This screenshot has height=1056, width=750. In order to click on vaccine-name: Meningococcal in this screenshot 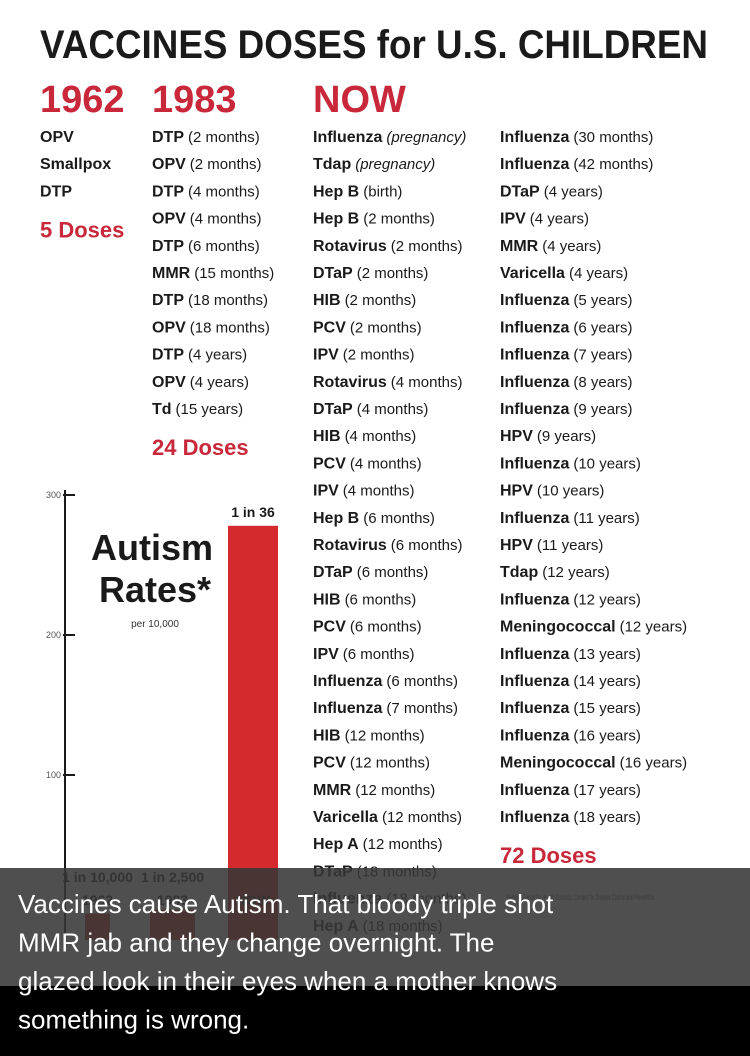, I will do `click(558, 763)`.